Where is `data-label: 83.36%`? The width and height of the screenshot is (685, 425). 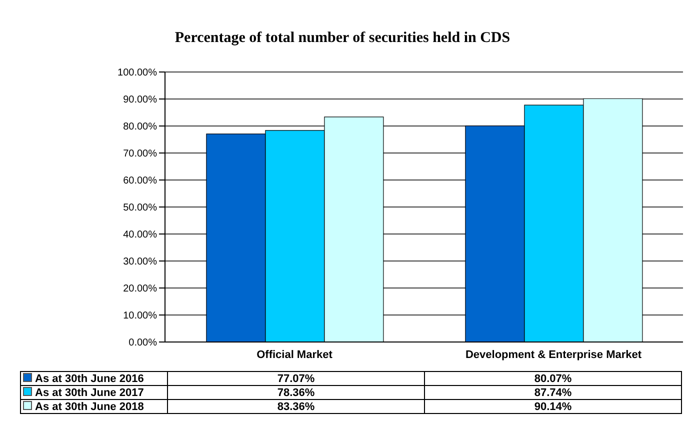 data-label: 83.36% is located at coordinates (296, 407).